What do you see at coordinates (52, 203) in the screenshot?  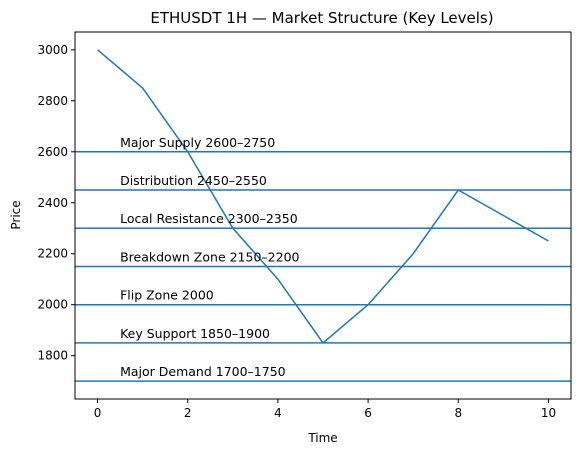 I see `y-tick-label: 2400` at bounding box center [52, 203].